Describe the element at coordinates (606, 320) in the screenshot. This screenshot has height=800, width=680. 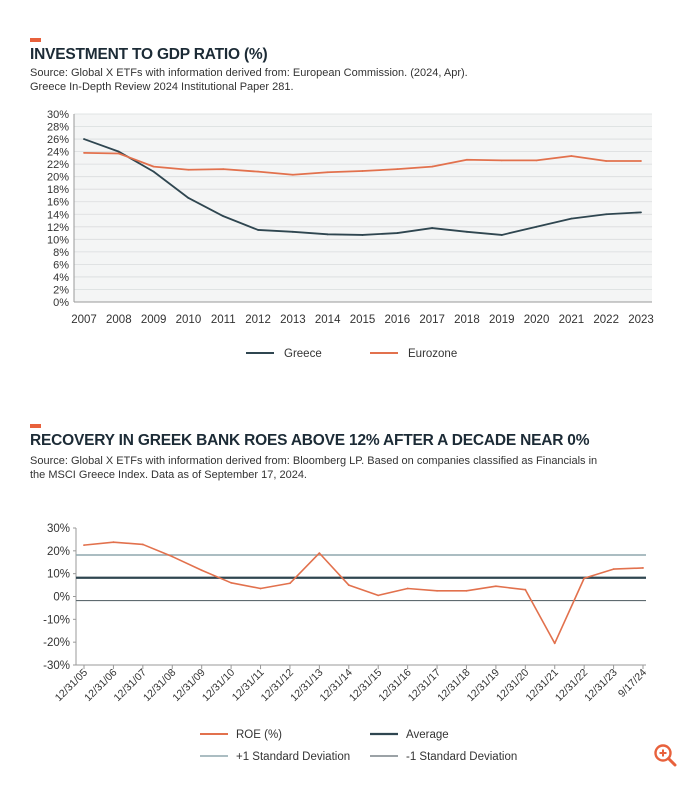
I see `chart1-x-tick-label: 2022` at that location.